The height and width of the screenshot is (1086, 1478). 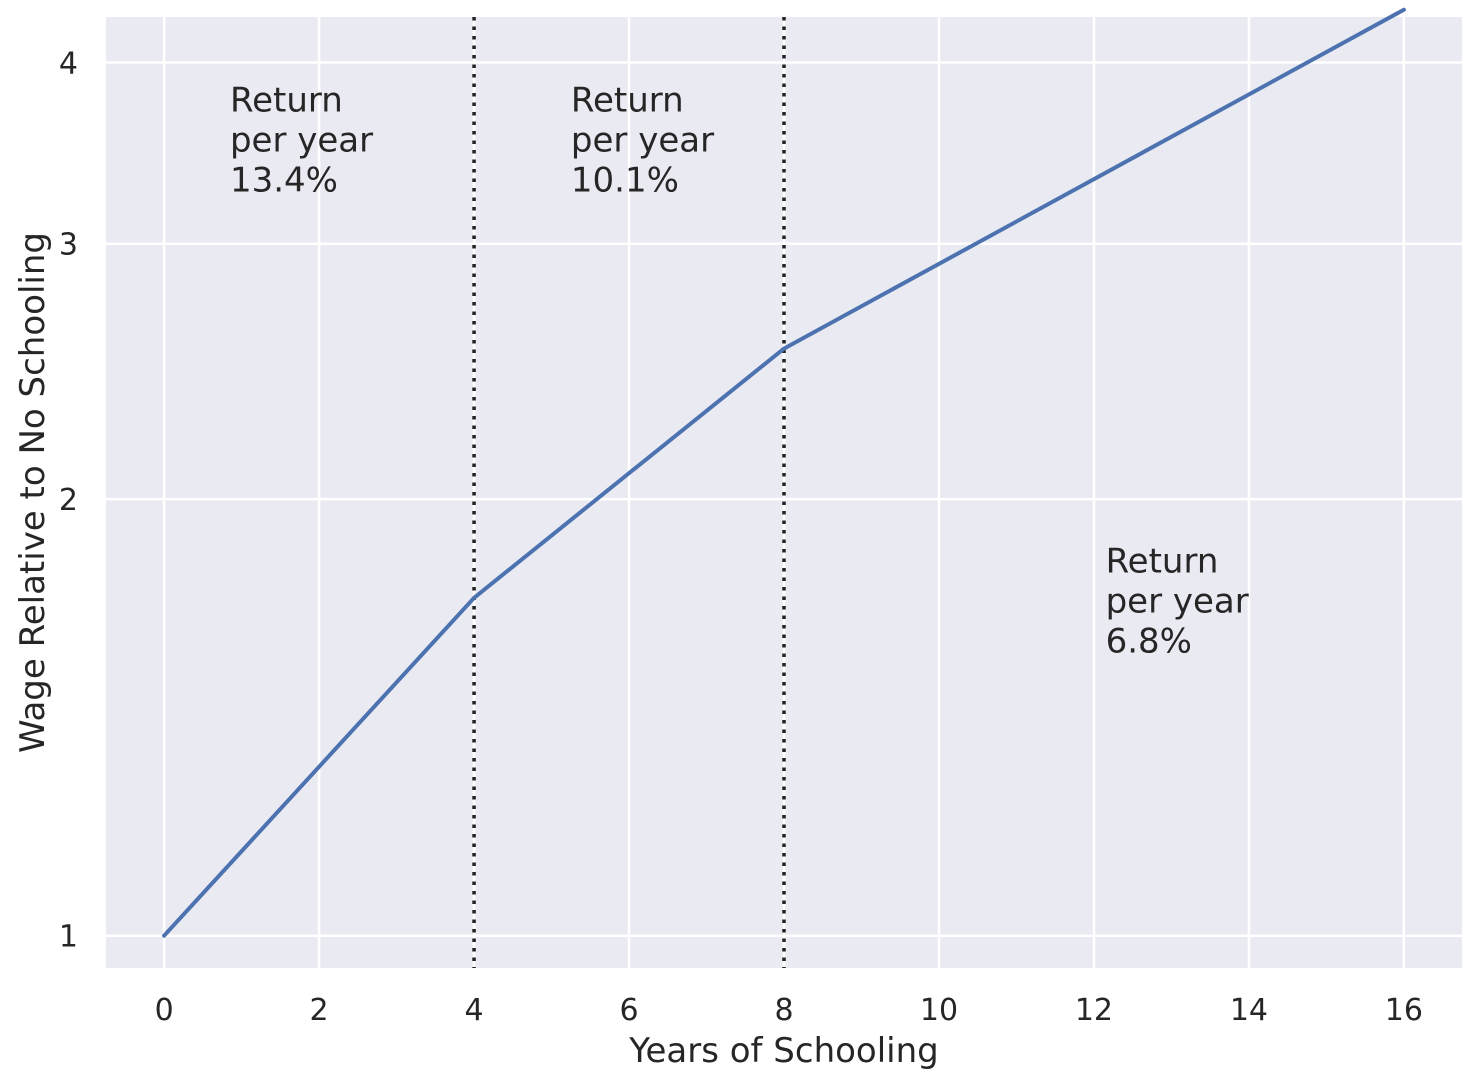 I want to click on x-tick-label: 10, so click(x=939, y=1010).